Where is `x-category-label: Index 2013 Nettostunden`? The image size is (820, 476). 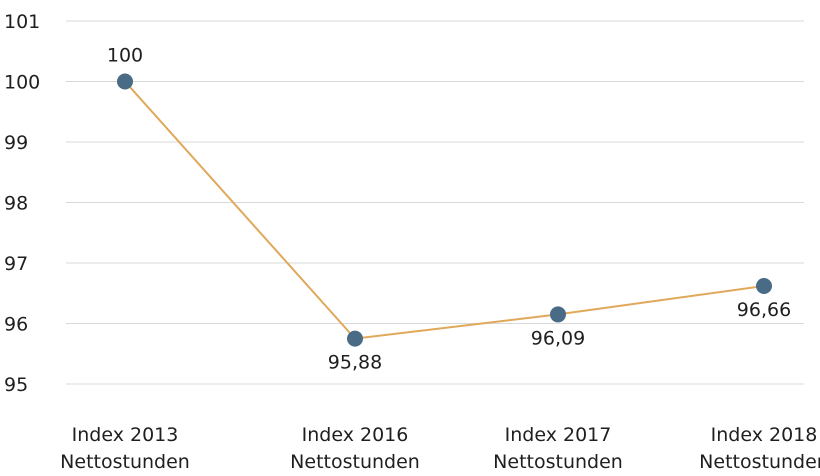 x-category-label: Index 2013 Nettostunden is located at coordinates (125, 448).